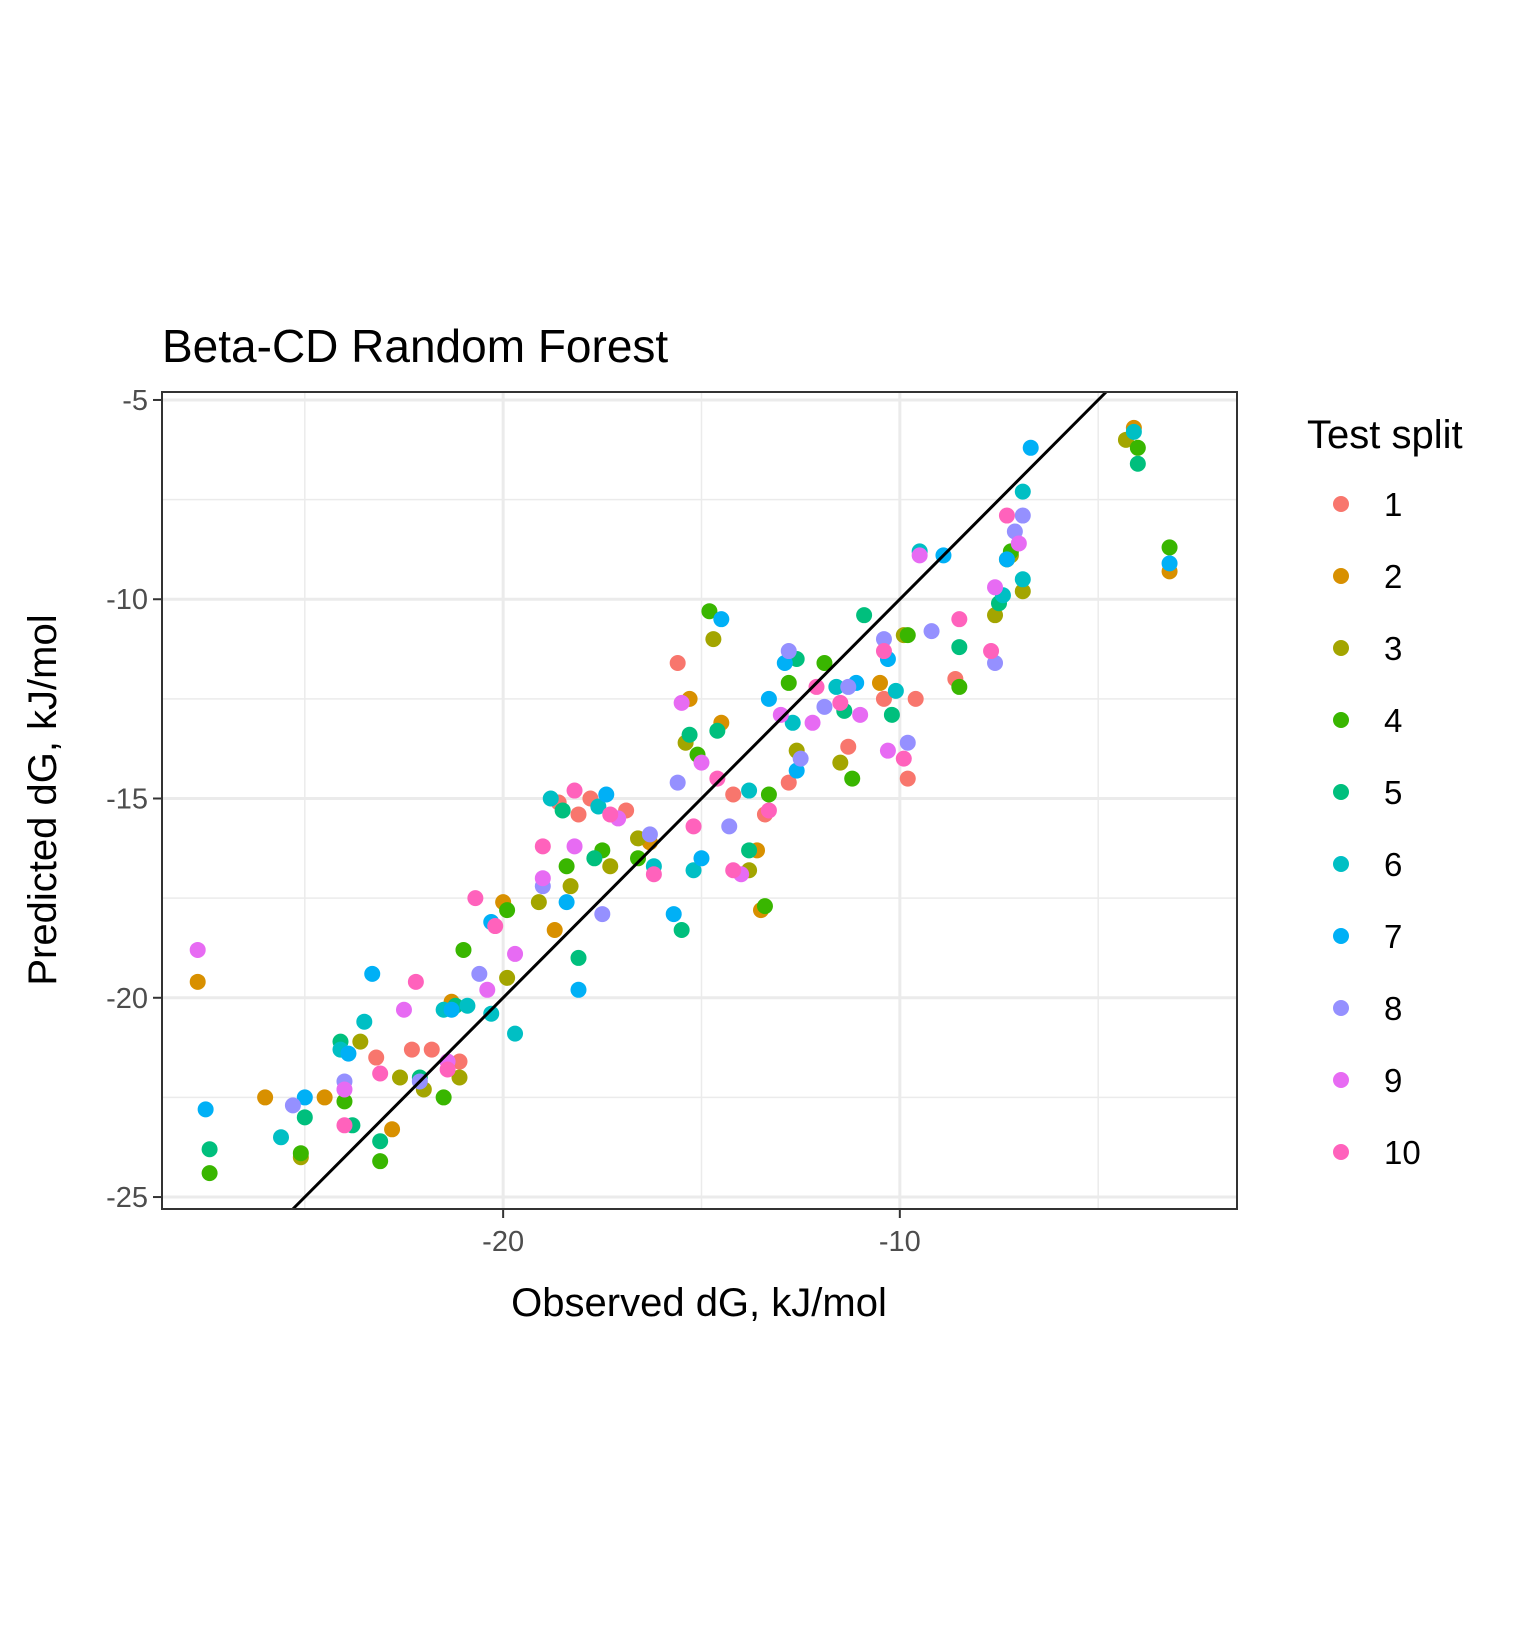 The image size is (1540, 1646). I want to click on legend-item: 4, so click(1367, 720).